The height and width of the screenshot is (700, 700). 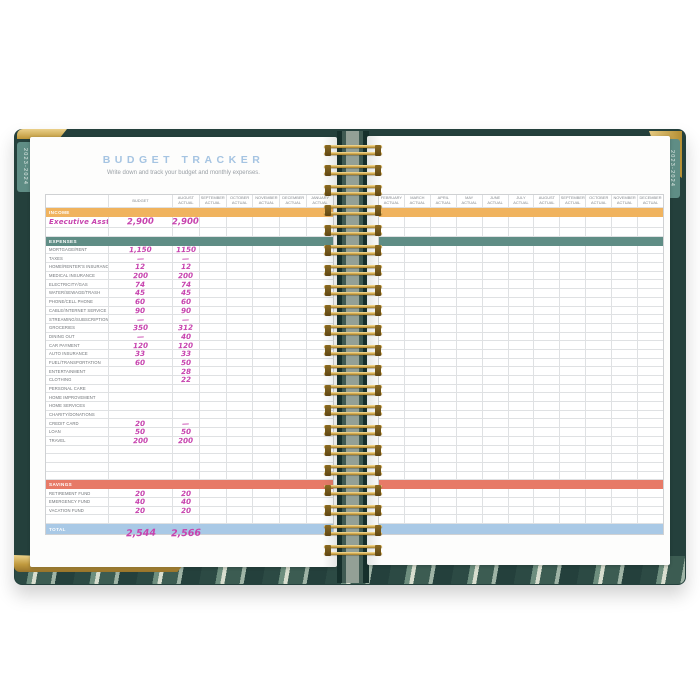 I want to click on budget-cell: 90, so click(x=141, y=310).